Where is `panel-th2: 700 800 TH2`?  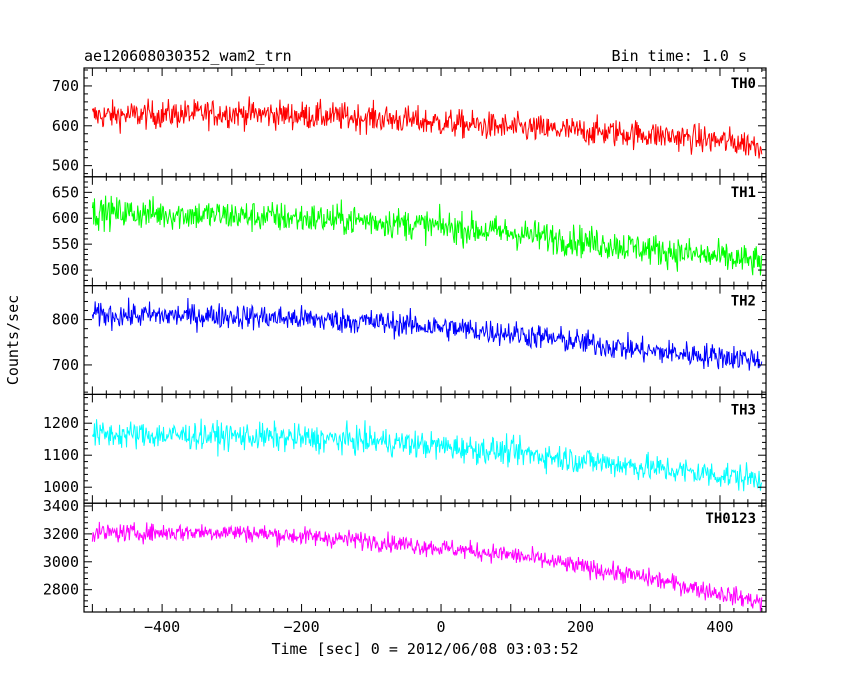 panel-th2: 700 800 TH2 is located at coordinates (409, 340).